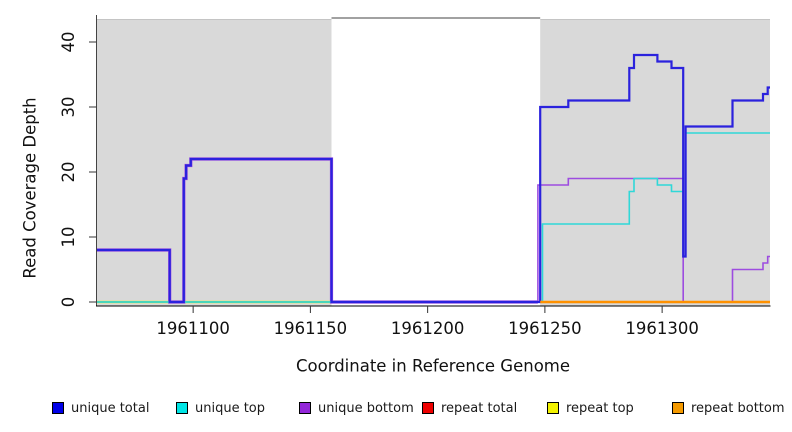 The width and height of the screenshot is (792, 432). Describe the element at coordinates (58, 408) in the screenshot. I see `unique-total-swatch-icon` at that location.